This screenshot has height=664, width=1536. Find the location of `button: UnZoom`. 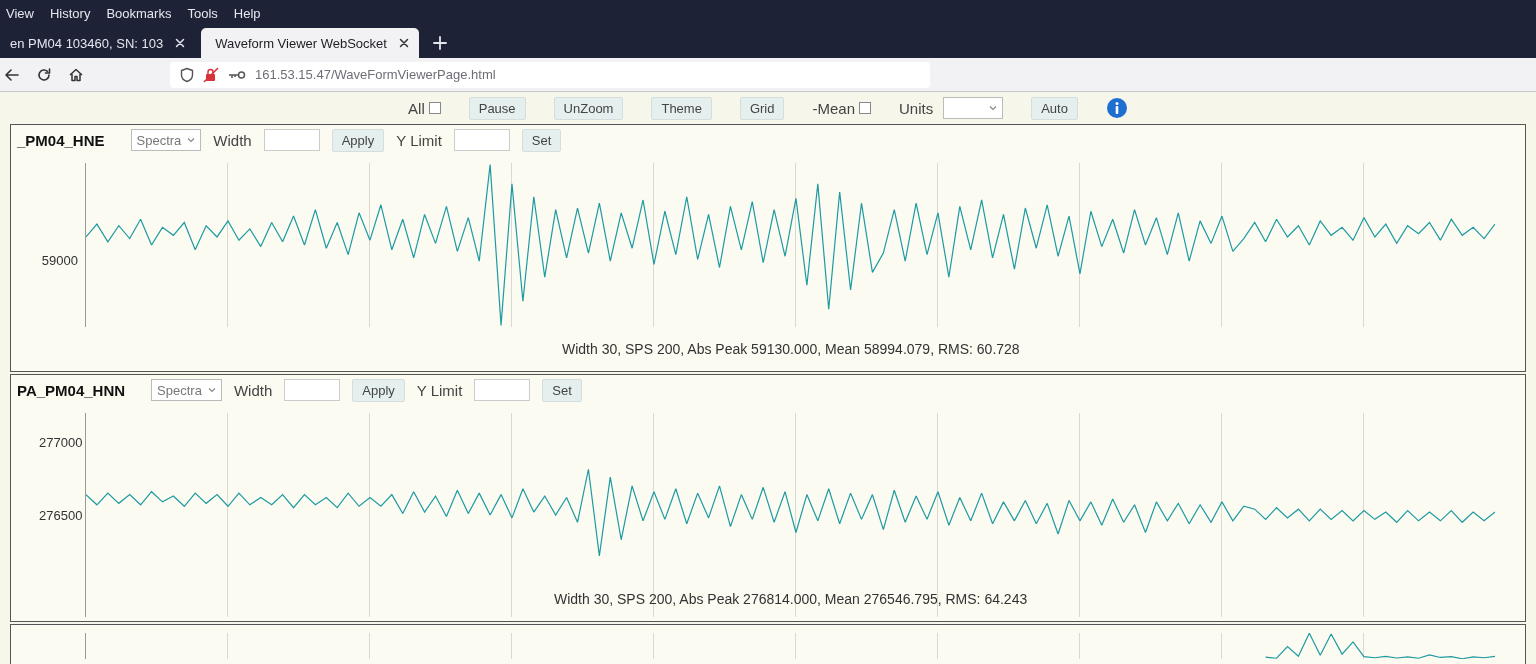

button: UnZoom is located at coordinates (588, 108).